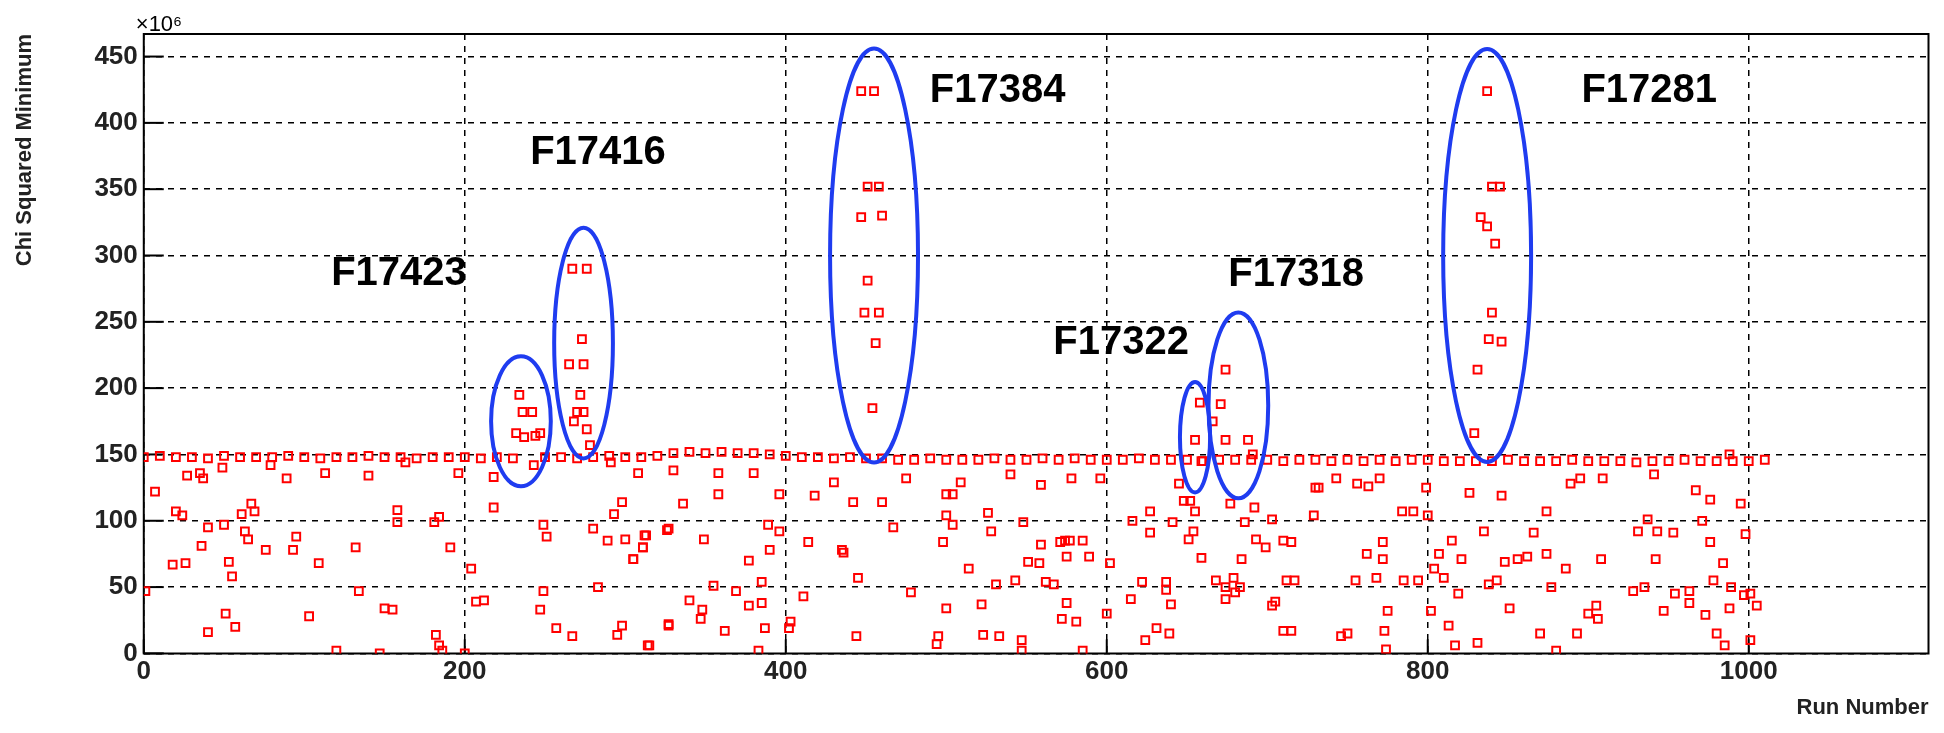 The image size is (1944, 733). What do you see at coordinates (1748, 670) in the screenshot?
I see `x-tick-label: 1000` at bounding box center [1748, 670].